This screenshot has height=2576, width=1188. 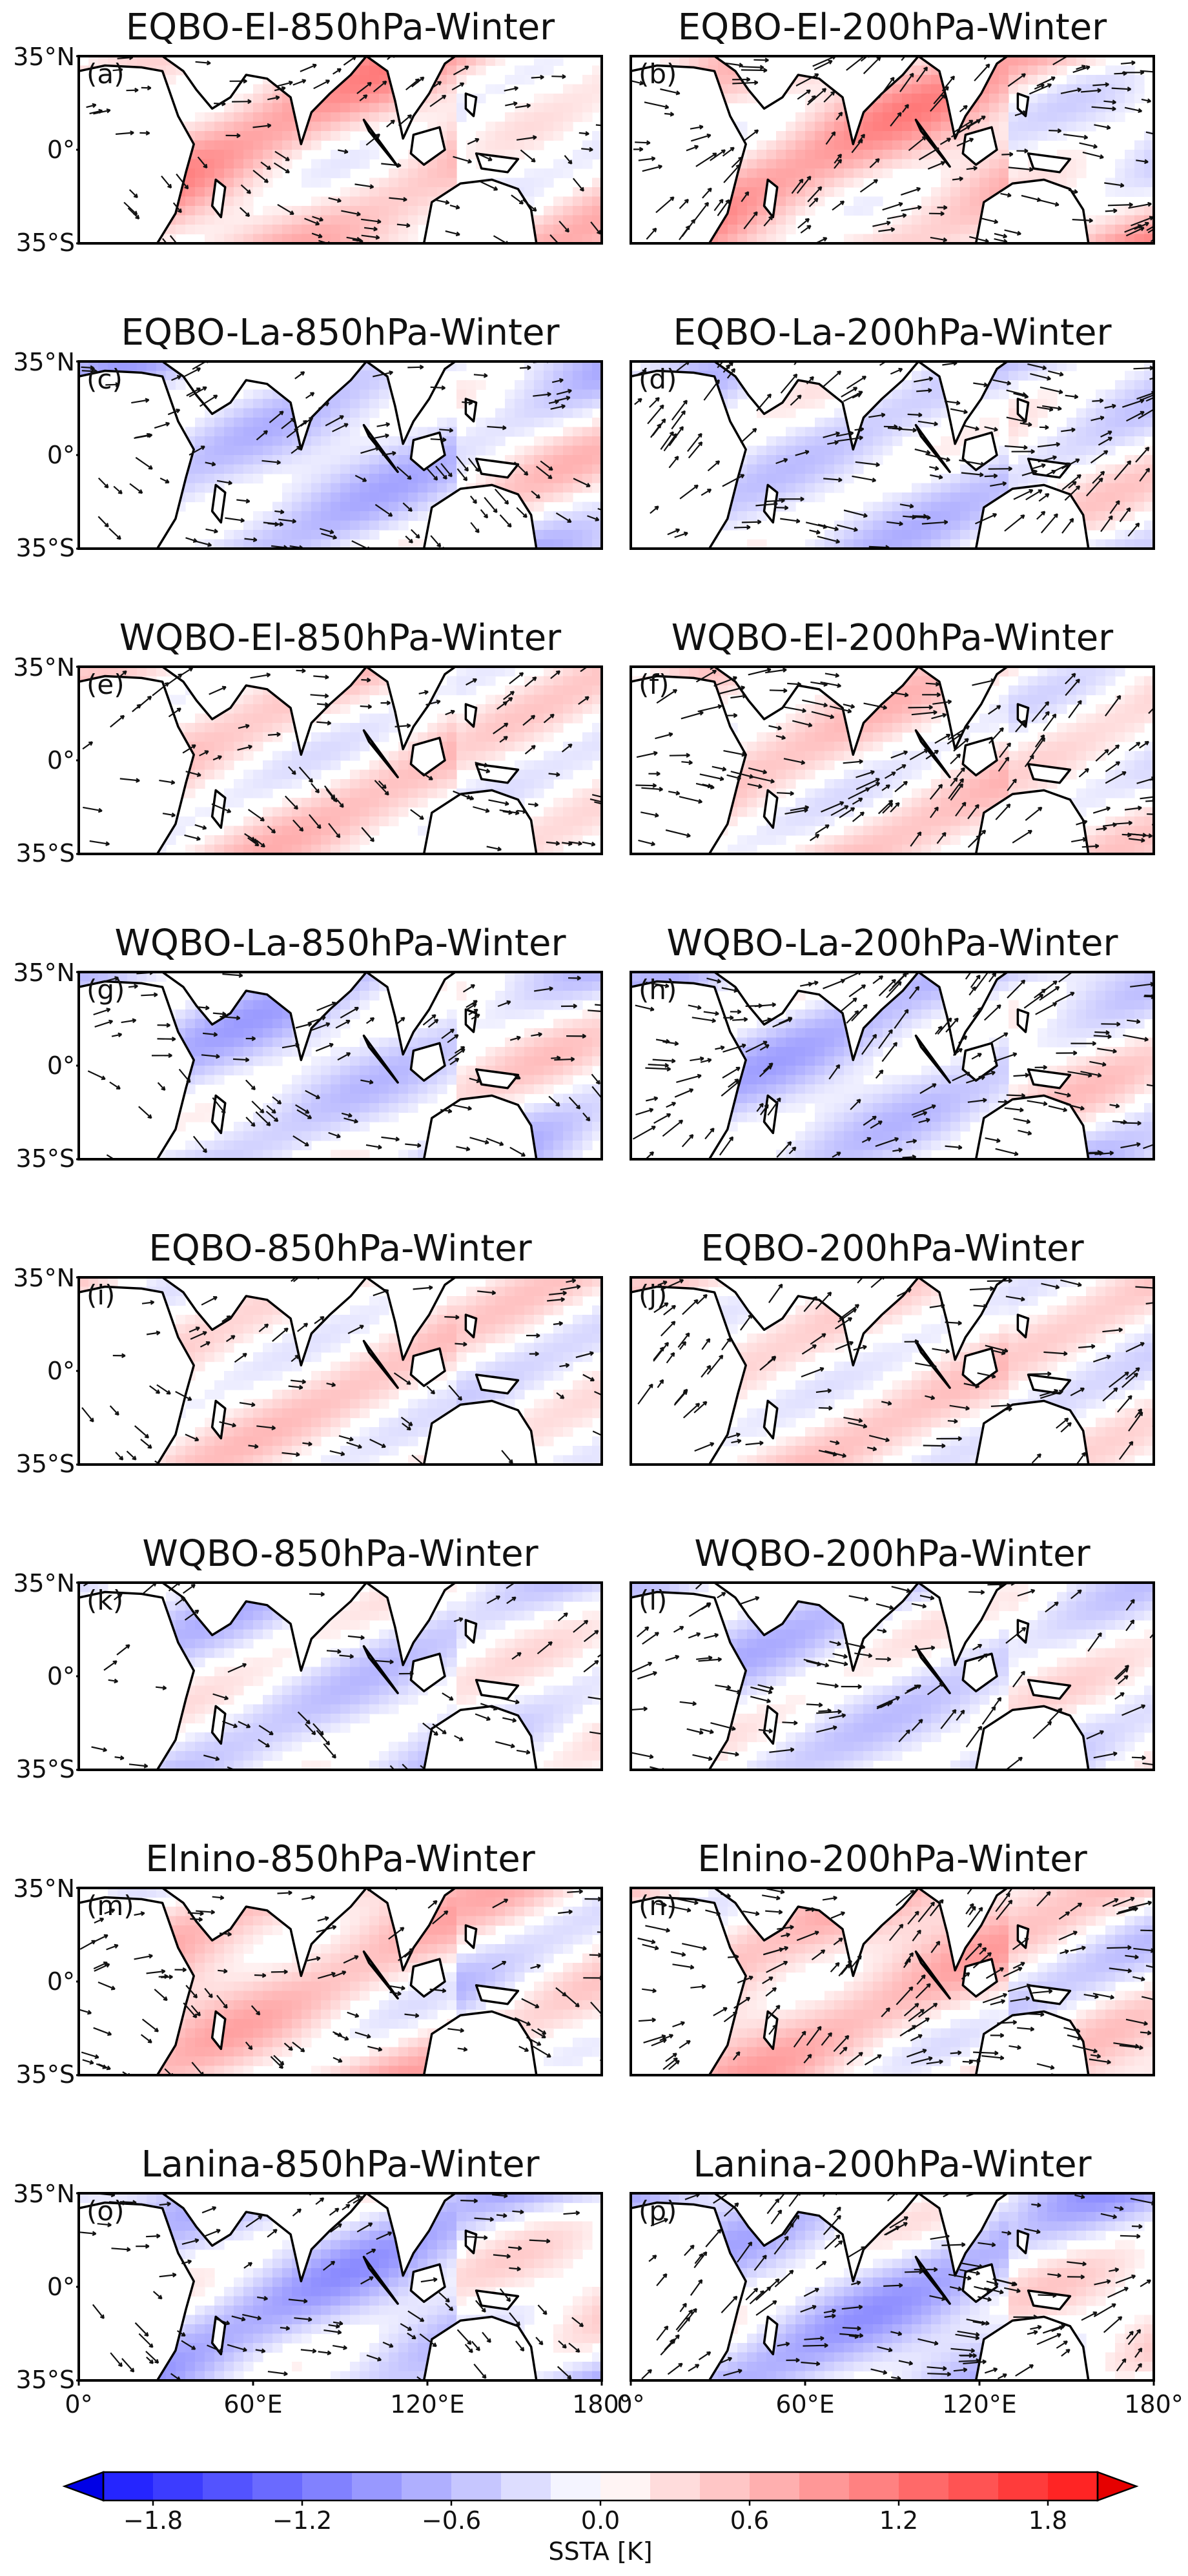 I want to click on newguinea-coast-n, so click(x=1049, y=1994).